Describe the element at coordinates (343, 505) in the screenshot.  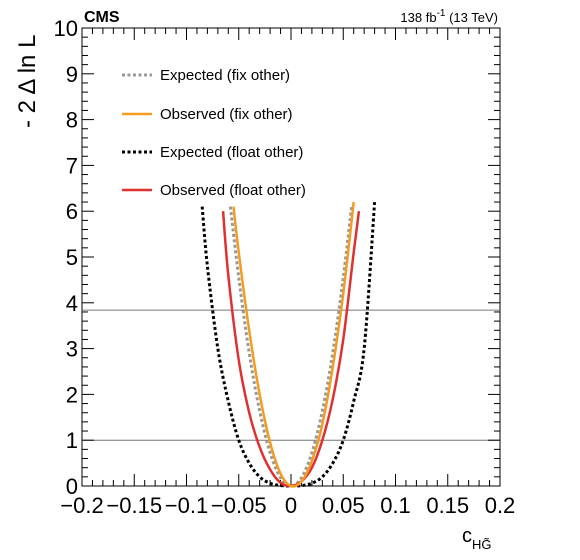
I see `x-tick-label: 0.05` at that location.